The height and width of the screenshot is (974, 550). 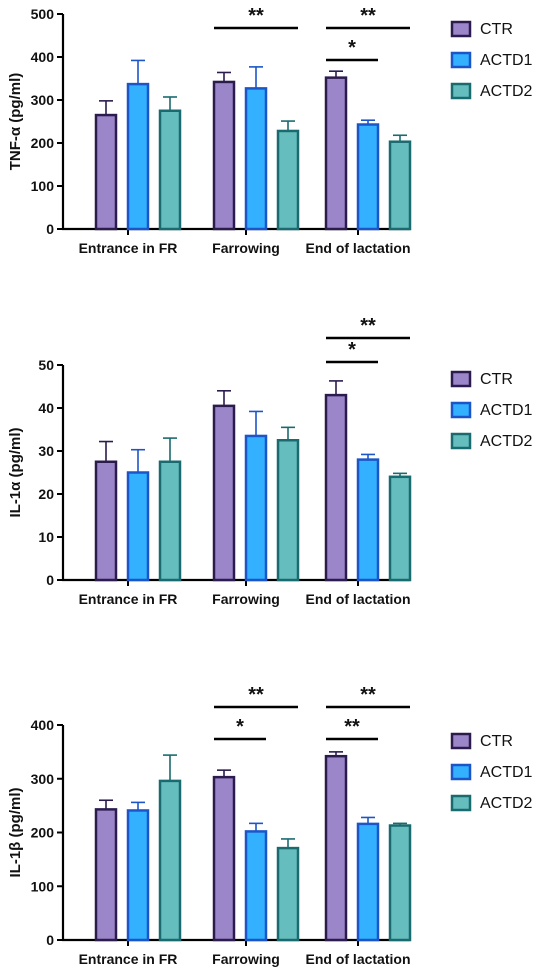 What do you see at coordinates (15, 472) in the screenshot?
I see `y-axis-title: IL-1α (pg/ml)` at bounding box center [15, 472].